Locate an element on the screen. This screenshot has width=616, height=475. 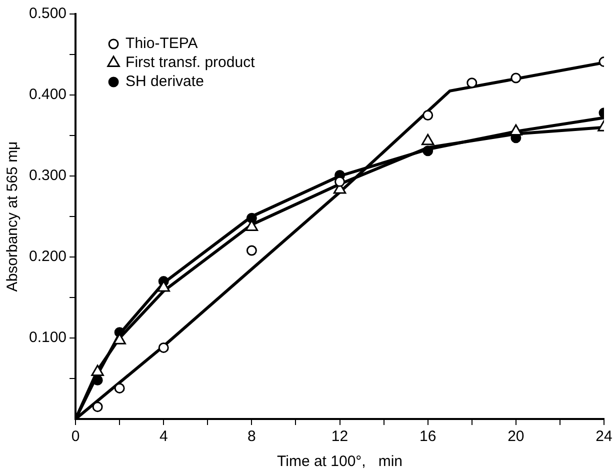
y-tick-label: 0.500 is located at coordinates (47, 13).